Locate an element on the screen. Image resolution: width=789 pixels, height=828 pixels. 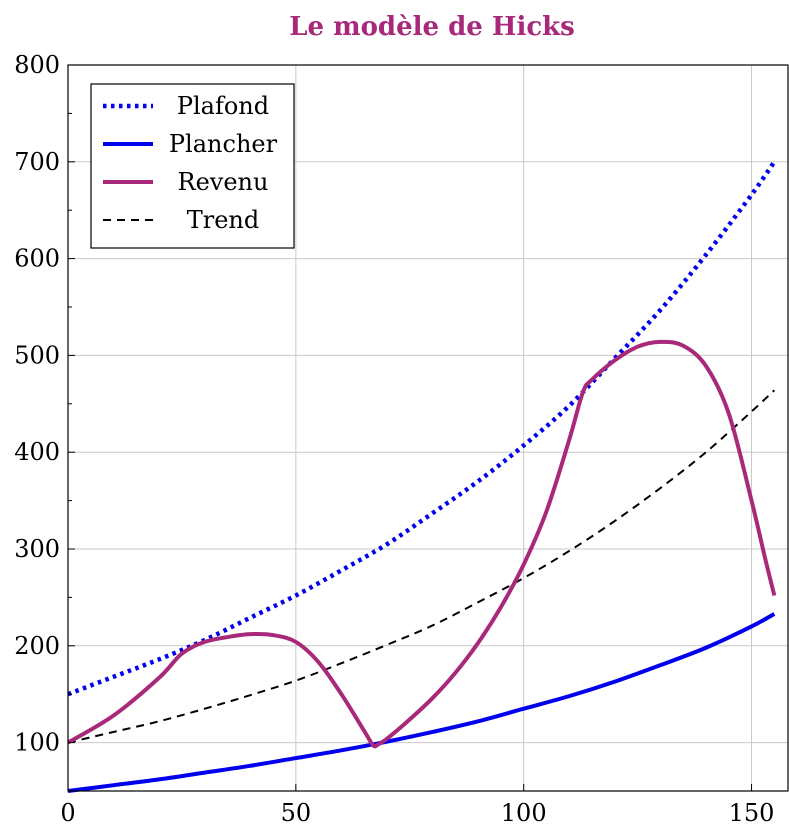
legend-label-trend: Trend is located at coordinates (223, 220).